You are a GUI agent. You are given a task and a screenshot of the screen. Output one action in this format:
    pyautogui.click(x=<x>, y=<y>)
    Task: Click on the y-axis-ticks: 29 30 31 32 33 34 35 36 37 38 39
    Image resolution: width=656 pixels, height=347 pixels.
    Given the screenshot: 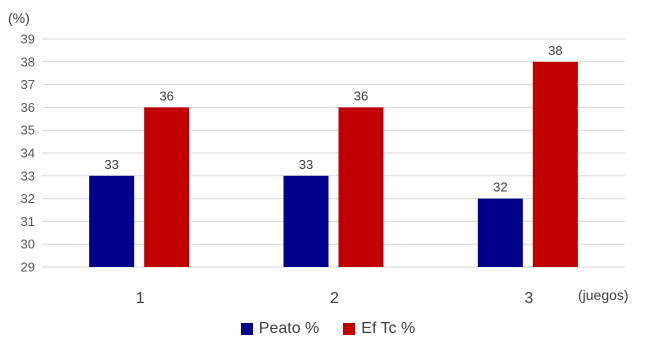 What is the action you would take?
    pyautogui.click(x=28, y=153)
    